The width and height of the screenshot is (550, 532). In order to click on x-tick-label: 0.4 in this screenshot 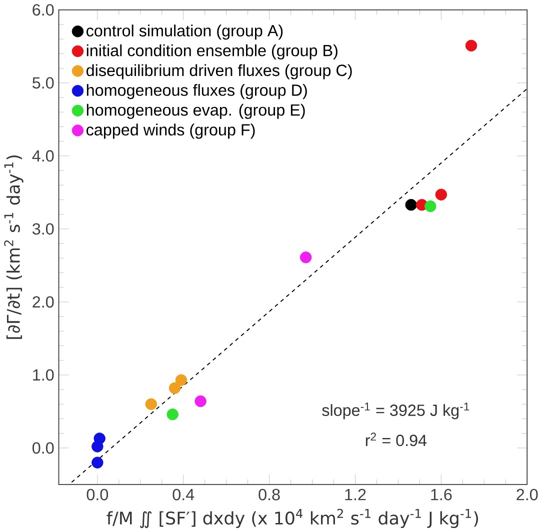, I will do `click(183, 494)`.